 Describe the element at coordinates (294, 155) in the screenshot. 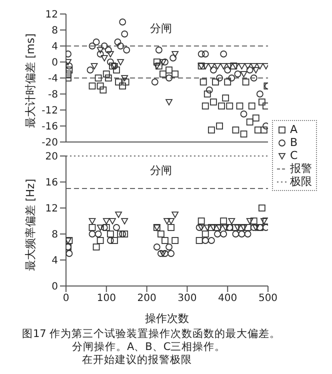

I see `legend-label: C` at that location.